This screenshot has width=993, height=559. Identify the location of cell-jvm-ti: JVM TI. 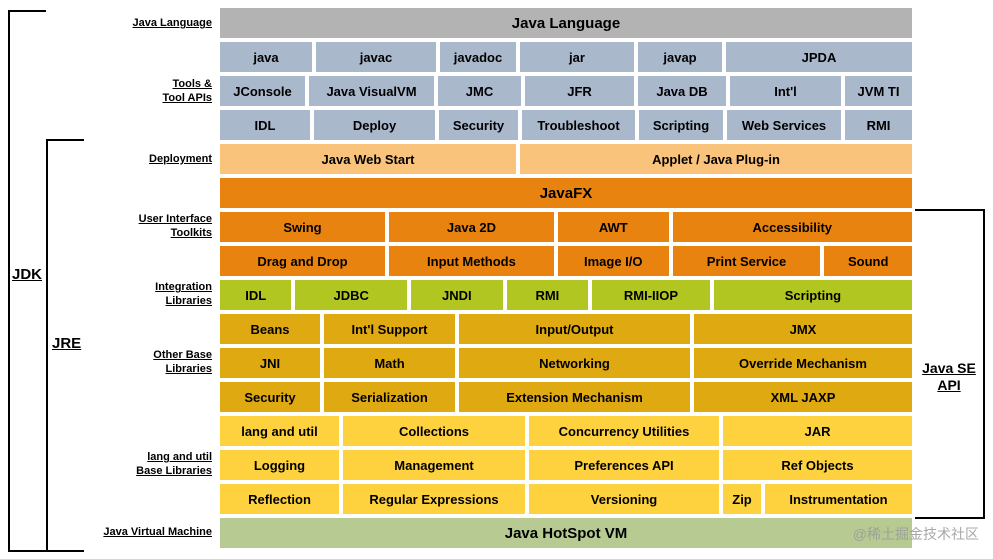
(878, 91).